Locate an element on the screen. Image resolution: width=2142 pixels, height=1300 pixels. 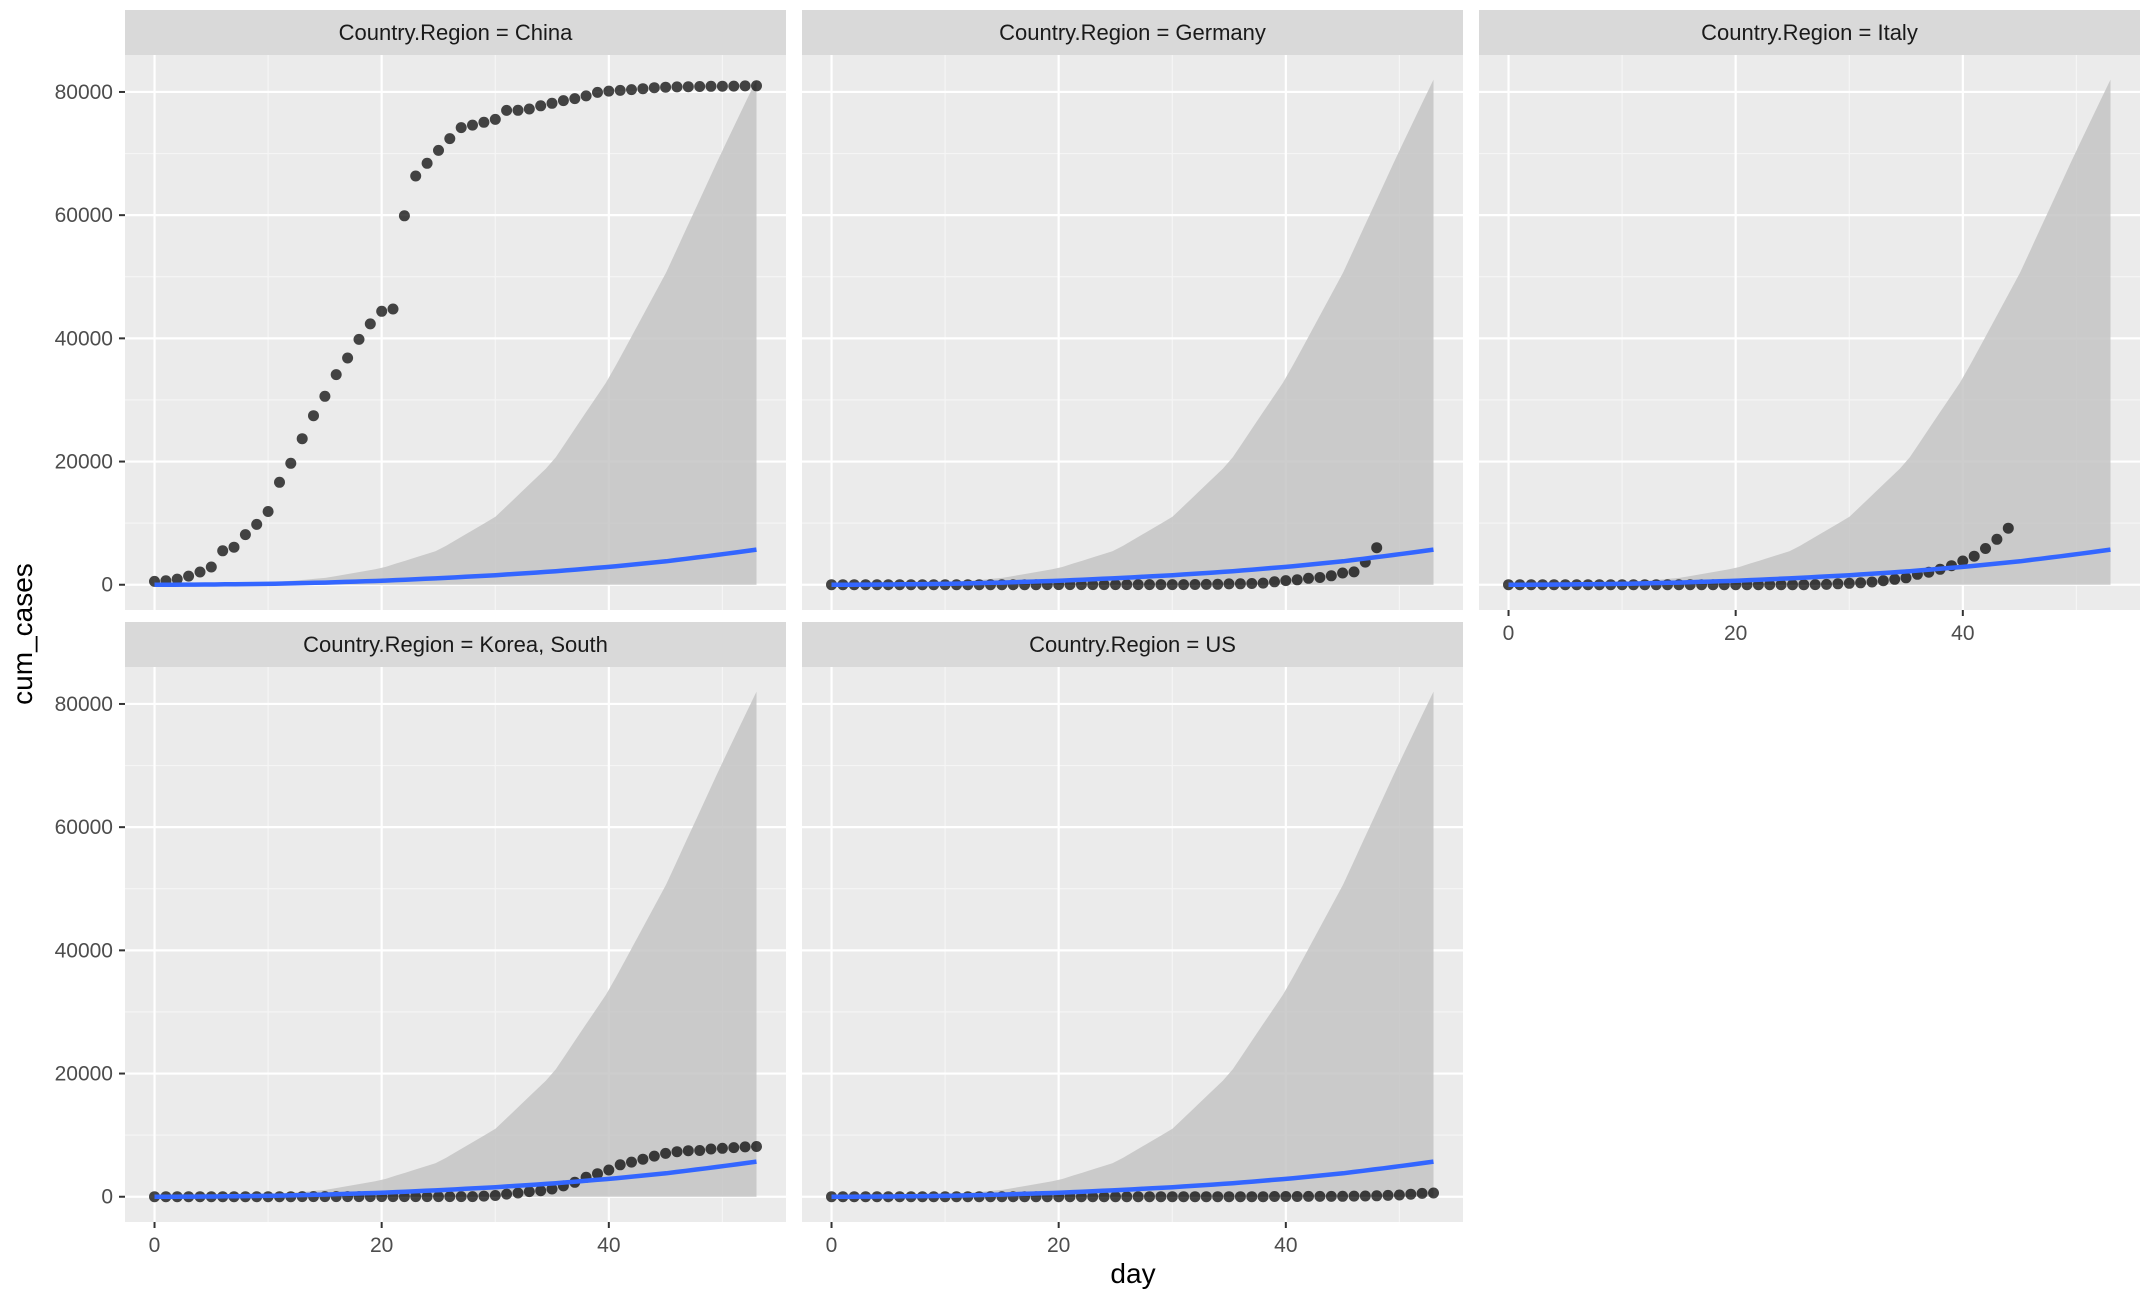
facet-panel-us: Country.Region = US is located at coordinates (1132, 922).